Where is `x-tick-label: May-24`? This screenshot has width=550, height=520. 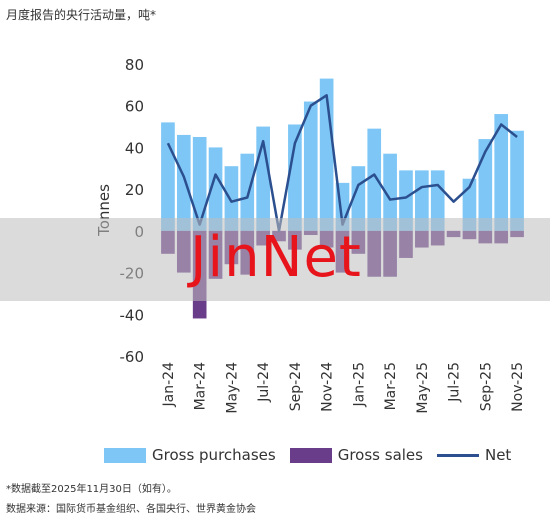
x-tick-label: May-24 is located at coordinates (232, 388).